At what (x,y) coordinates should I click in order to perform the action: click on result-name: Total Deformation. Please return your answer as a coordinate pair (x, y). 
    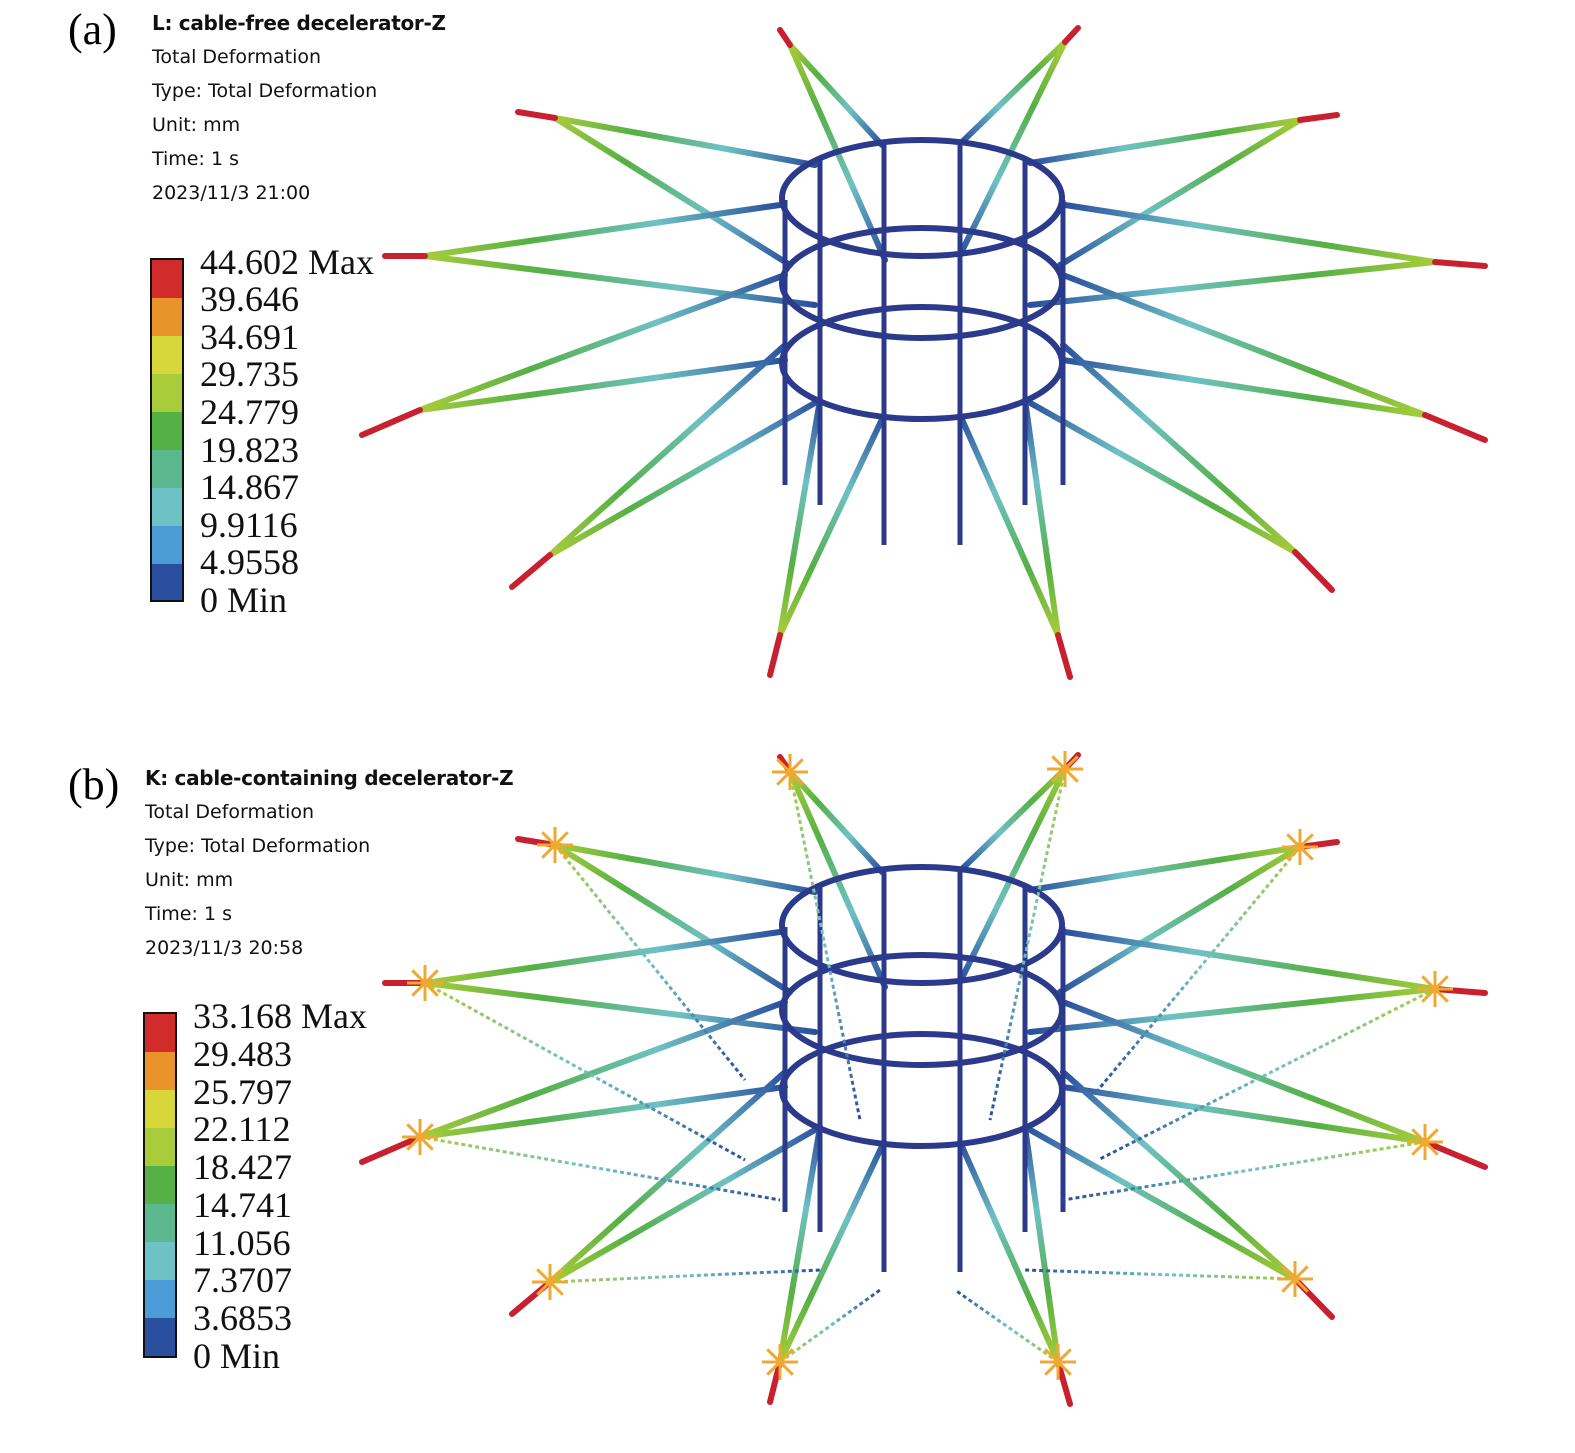
    Looking at the image, I should click on (230, 812).